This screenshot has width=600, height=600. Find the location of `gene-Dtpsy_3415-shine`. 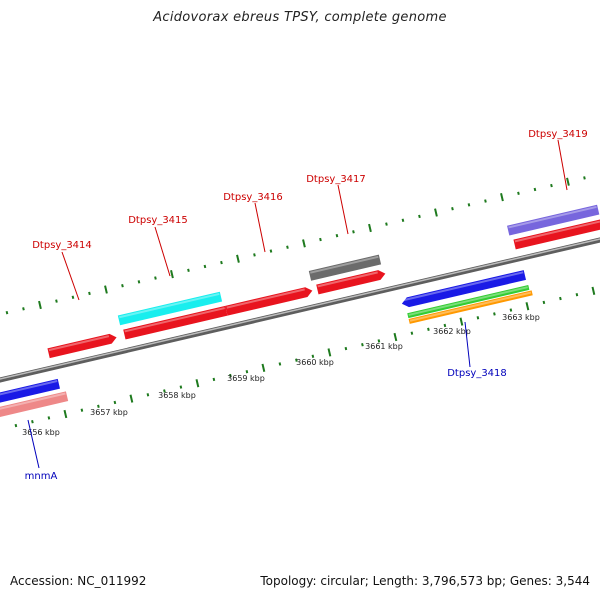

gene-Dtpsy_3415-shine is located at coordinates (174, 320).